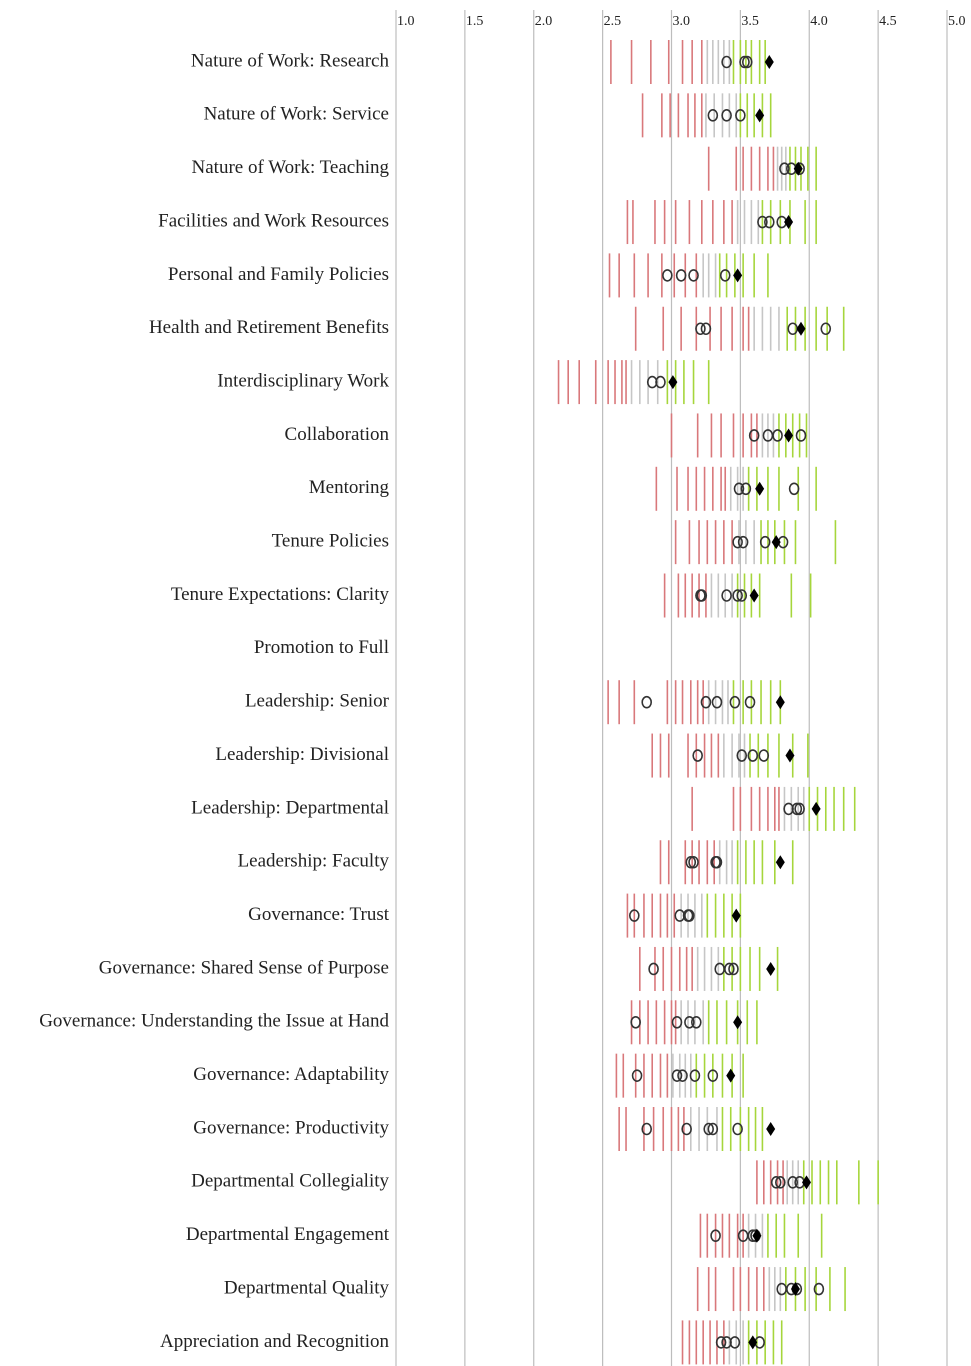 The height and width of the screenshot is (1366, 971). I want to click on category-label: Personal and Family Policies, so click(278, 274).